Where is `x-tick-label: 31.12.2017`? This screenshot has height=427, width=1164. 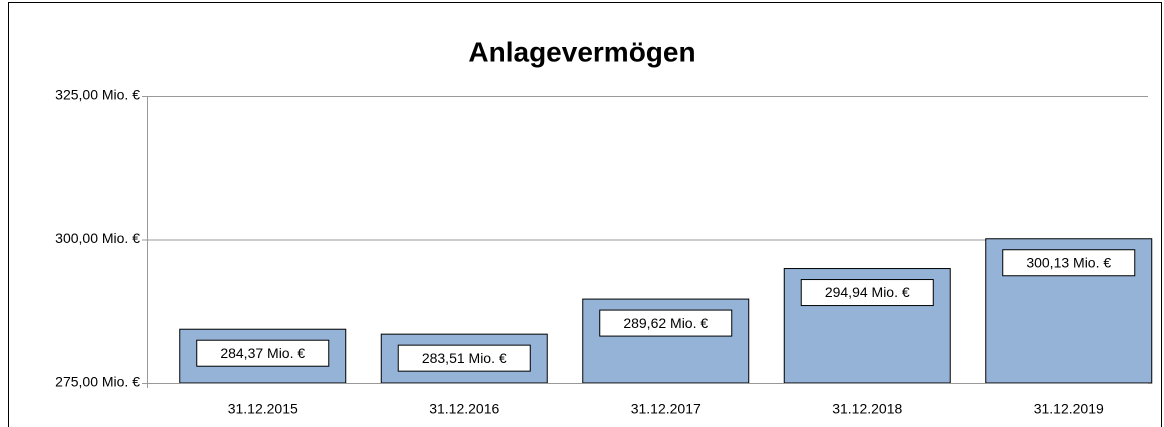
x-tick-label: 31.12.2017 is located at coordinates (666, 409).